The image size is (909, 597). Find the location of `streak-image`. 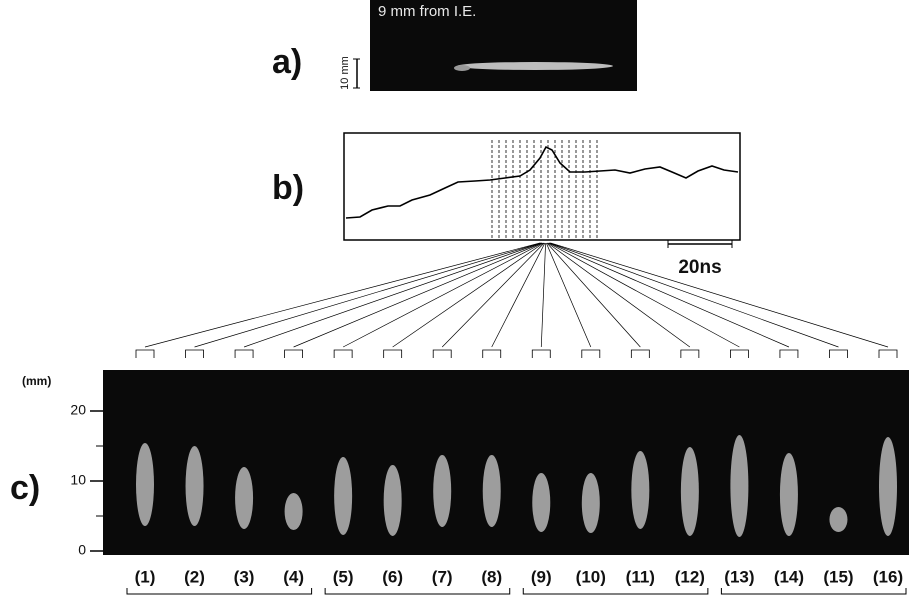

streak-image is located at coordinates (503, 45).